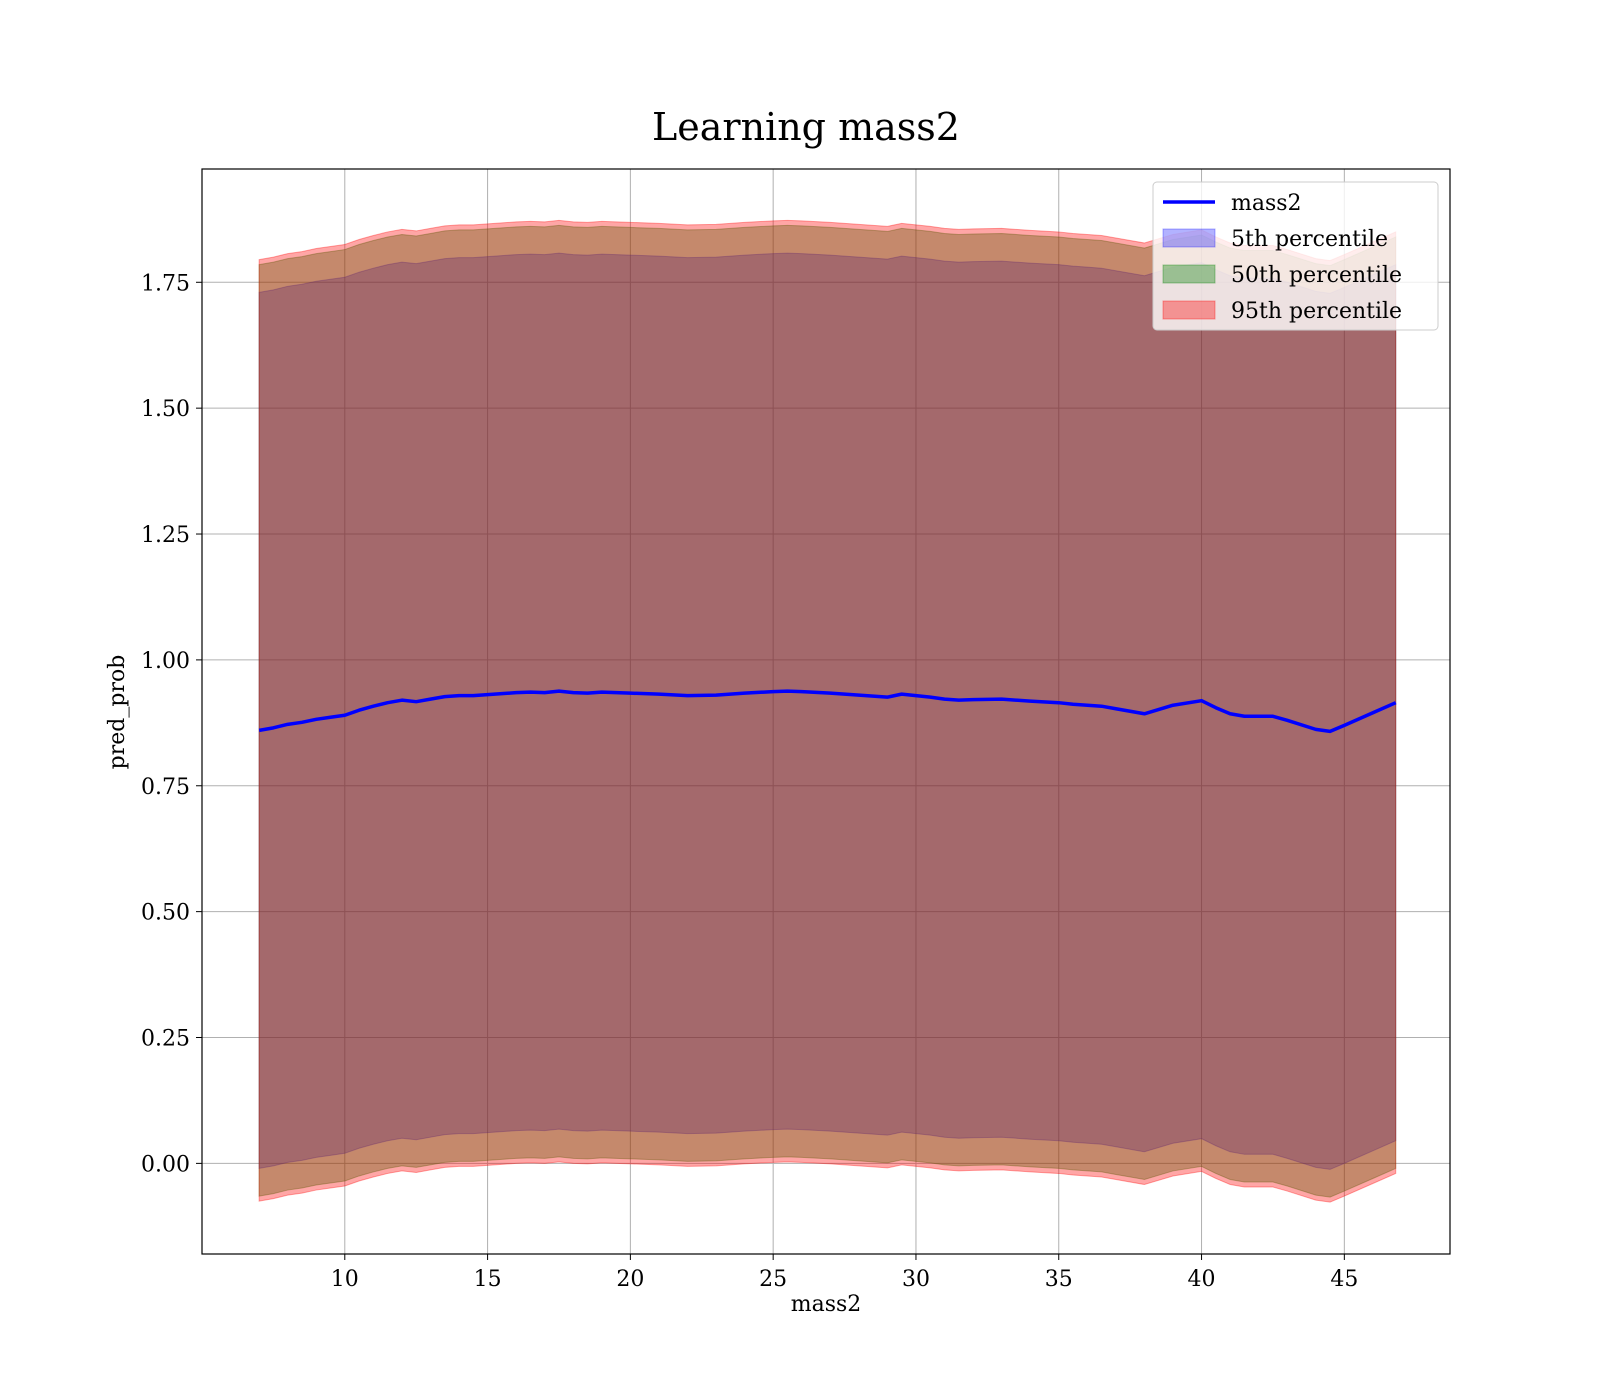 This screenshot has height=1400, width=1600. What do you see at coordinates (165, 787) in the screenshot?
I see `y-tick-label: 0.75` at bounding box center [165, 787].